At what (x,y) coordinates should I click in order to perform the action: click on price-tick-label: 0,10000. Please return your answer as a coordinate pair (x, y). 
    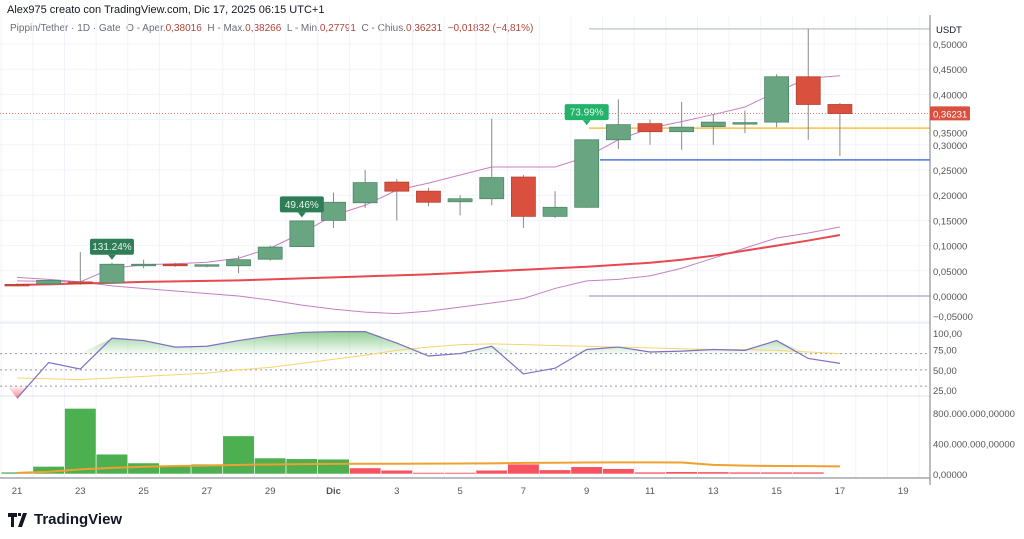
    Looking at the image, I should click on (950, 247).